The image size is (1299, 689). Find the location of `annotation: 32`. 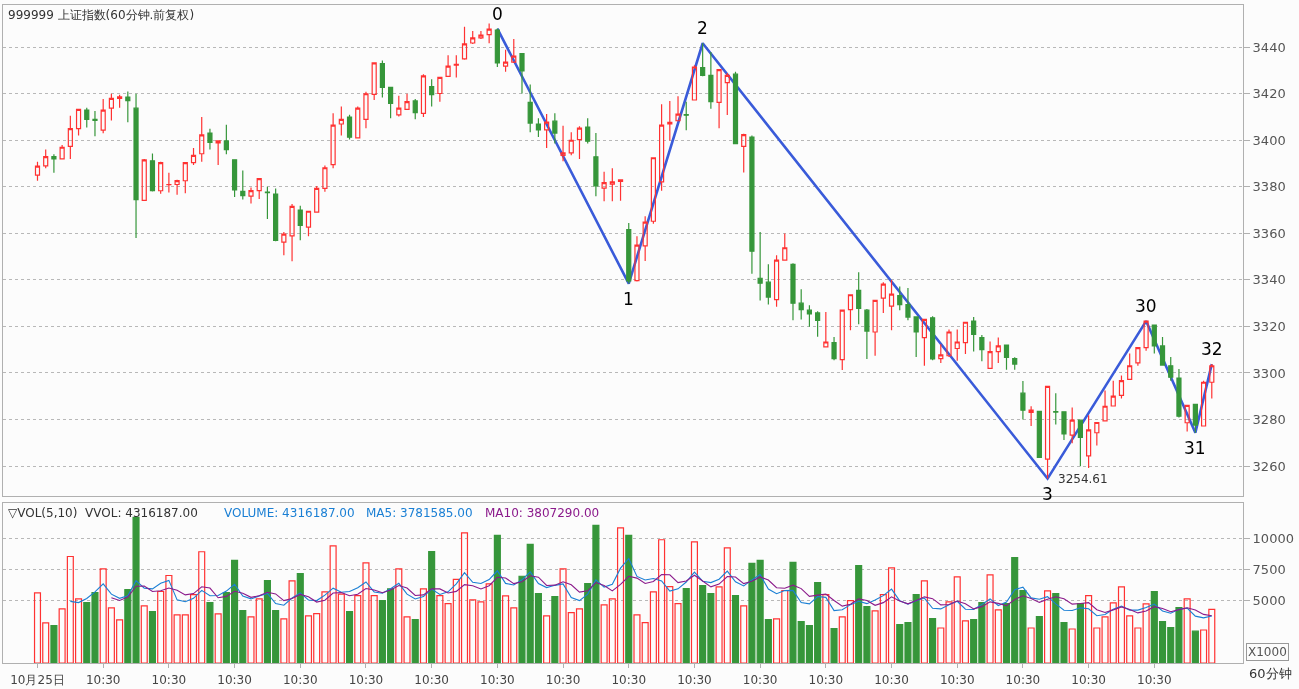

annotation: 32 is located at coordinates (1212, 349).